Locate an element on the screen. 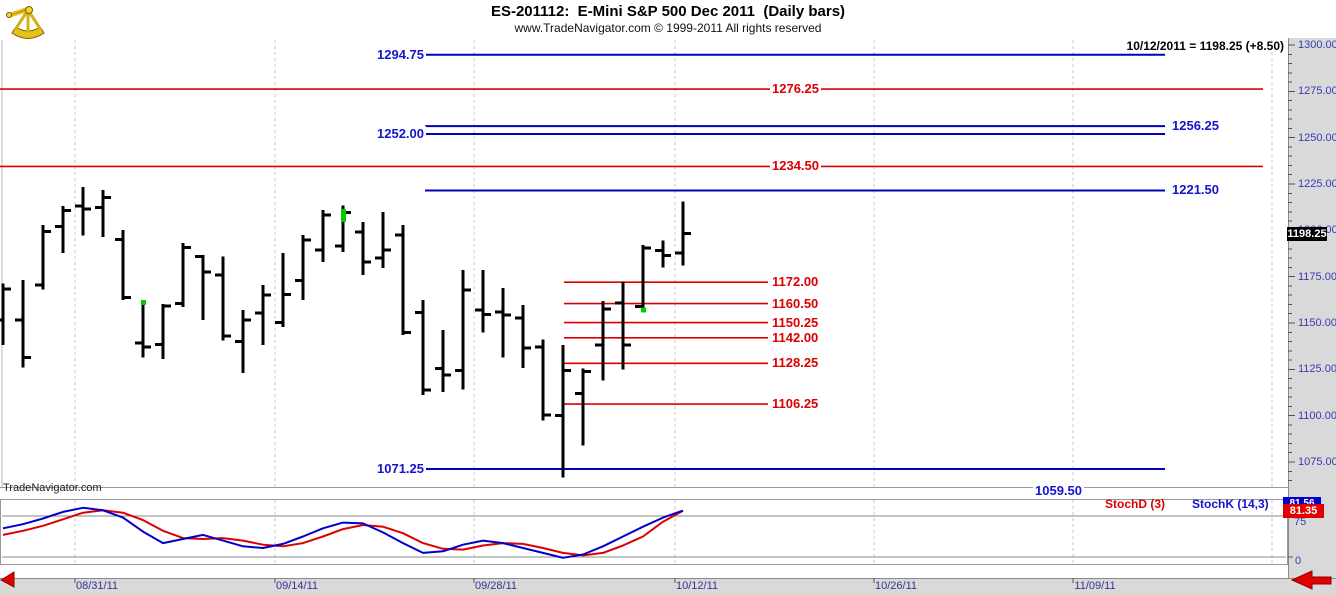  stoch-panel-frame is located at coordinates (644, 532).